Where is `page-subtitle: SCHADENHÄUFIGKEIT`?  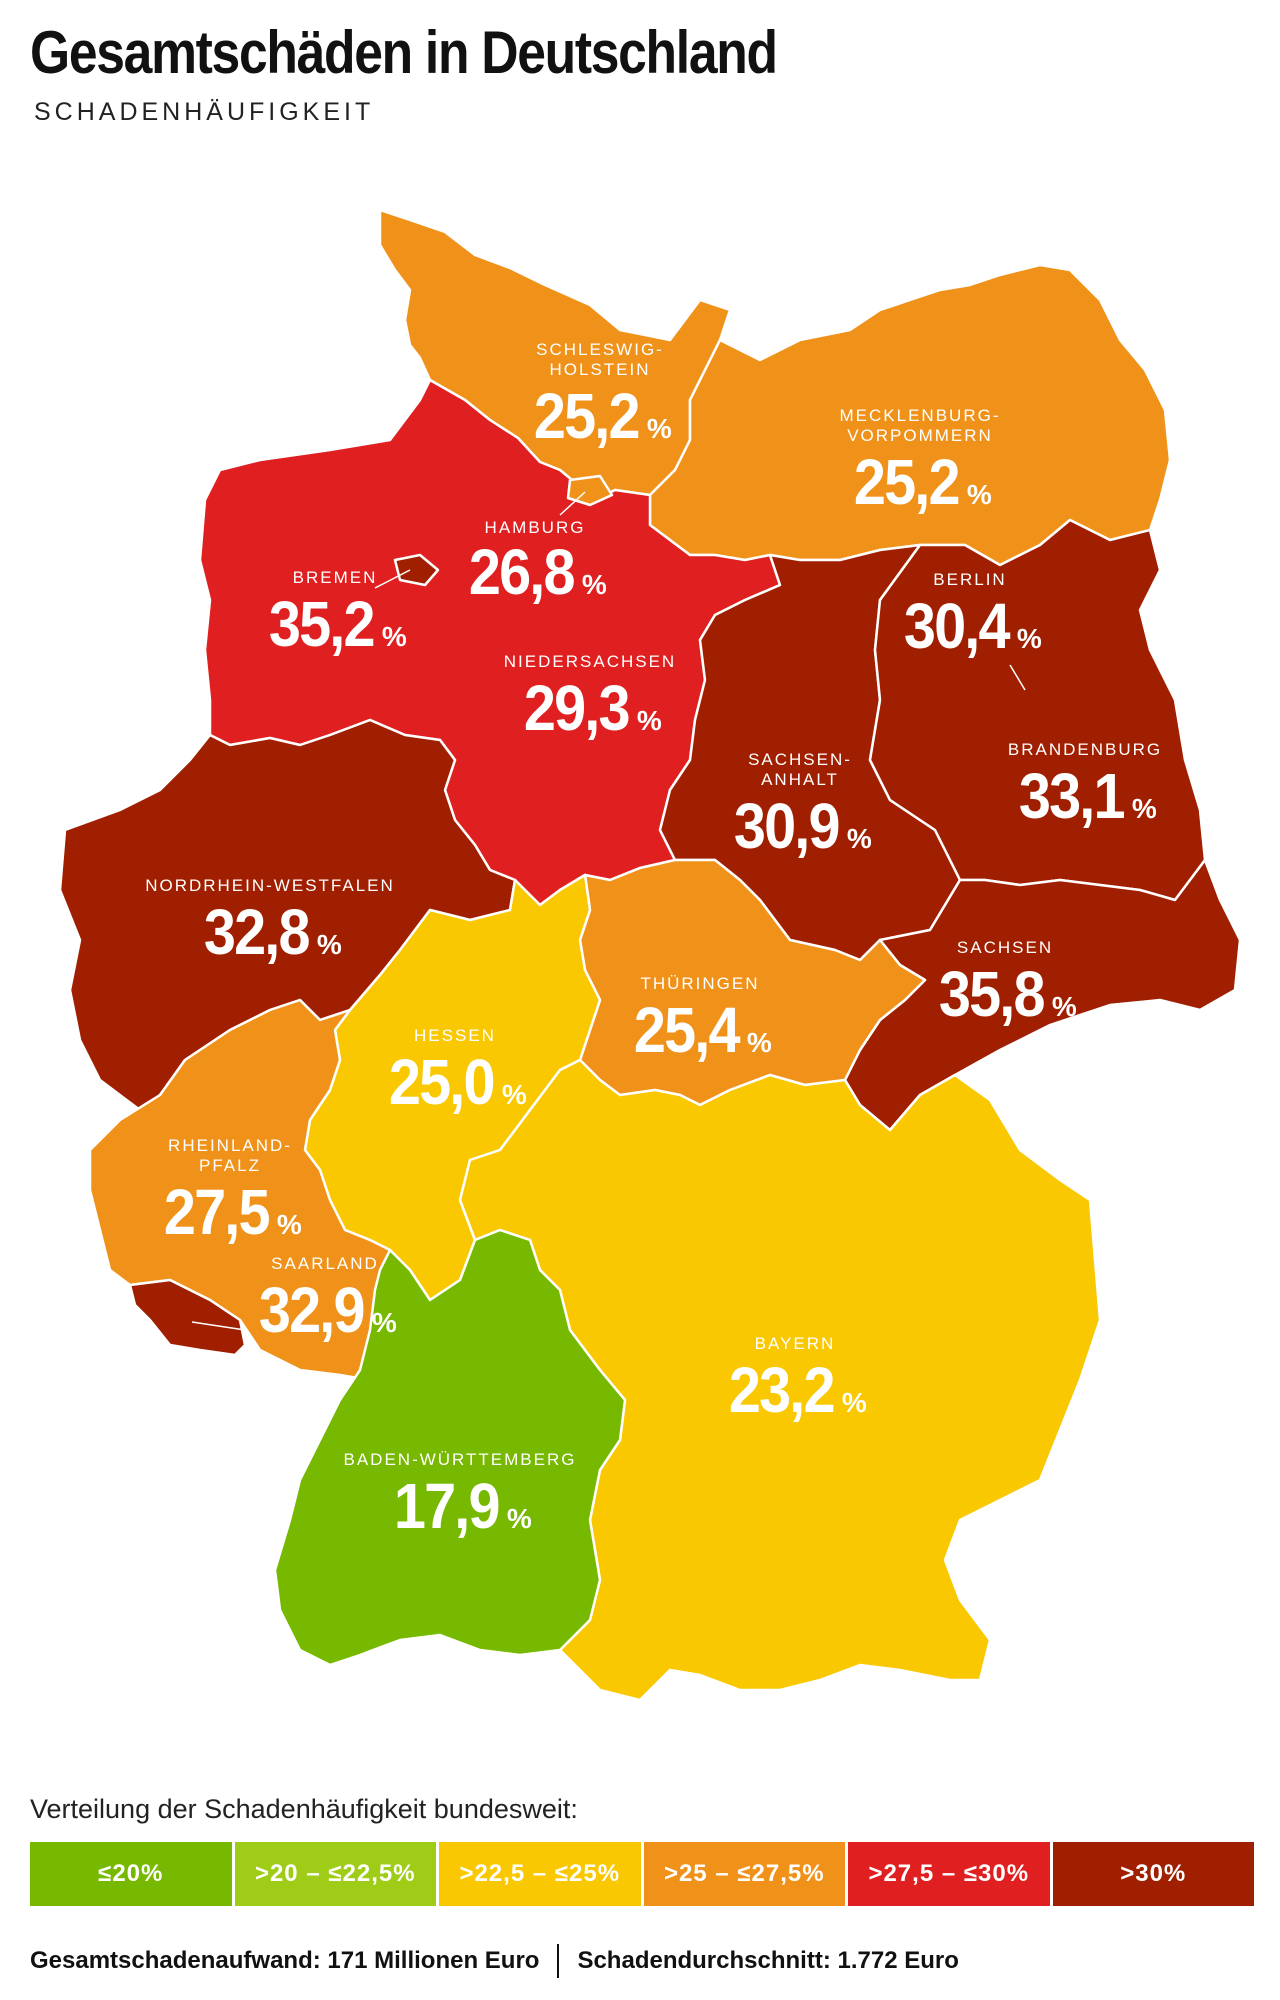
page-subtitle: SCHADENHÄUFIGKEIT is located at coordinates (204, 112).